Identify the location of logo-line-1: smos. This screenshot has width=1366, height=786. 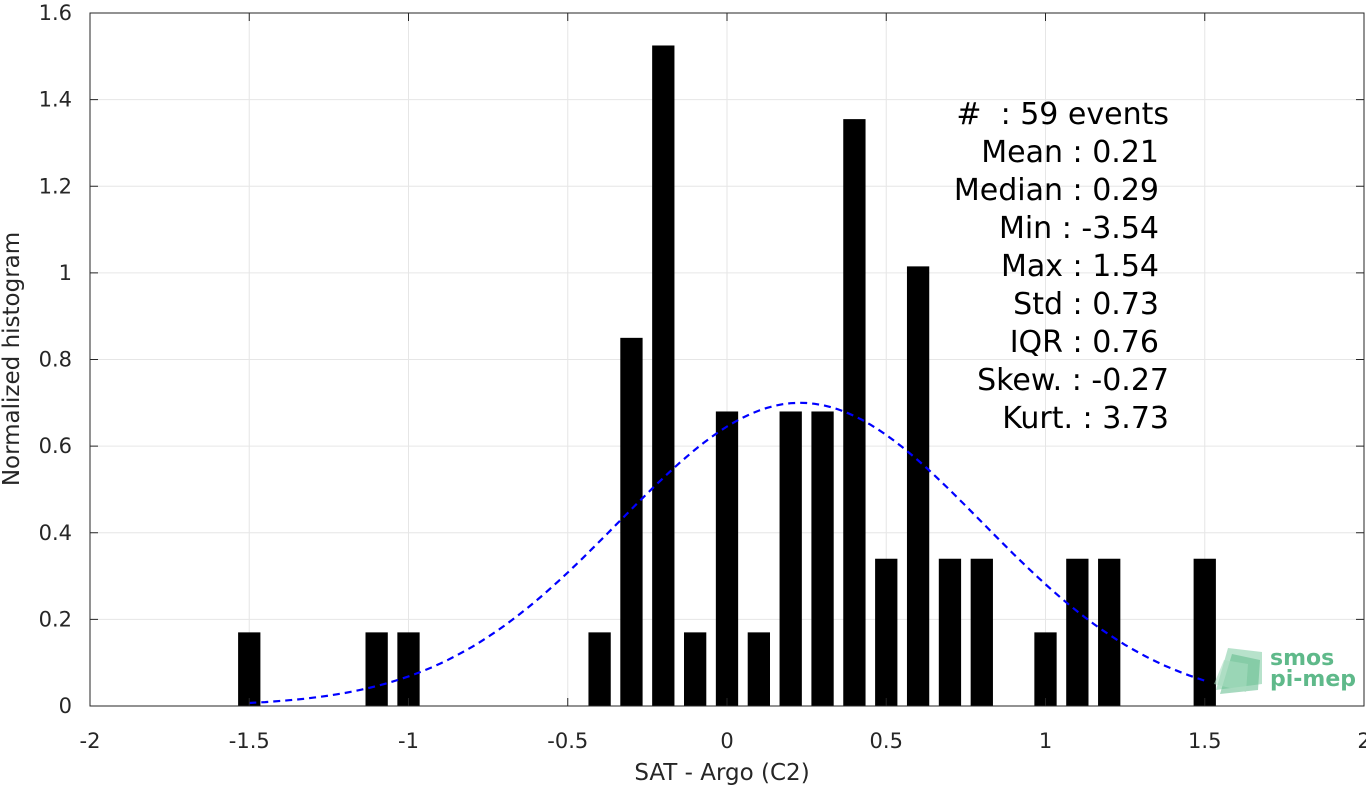
(1302, 658).